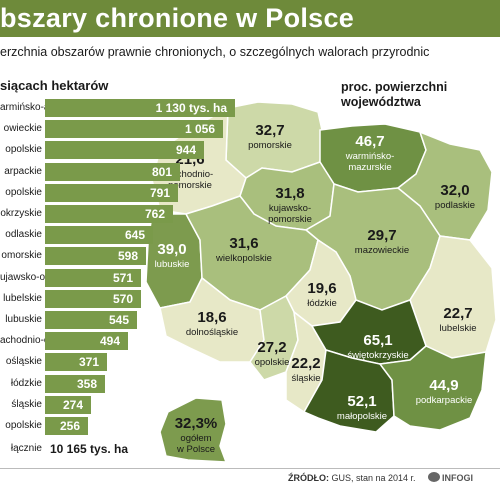  Describe the element at coordinates (290, 219) in the screenshot. I see `region-name-kujawsko: pomorskie` at that location.